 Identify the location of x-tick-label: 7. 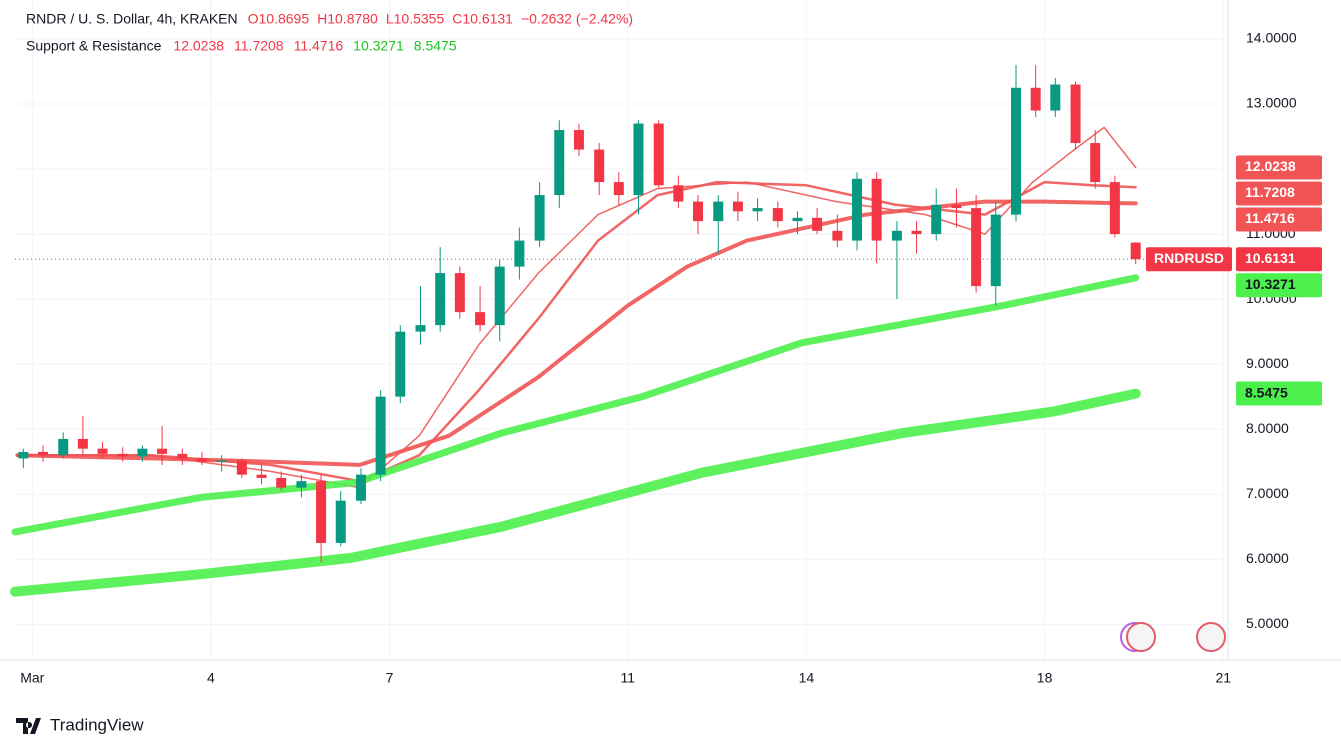
(390, 678).